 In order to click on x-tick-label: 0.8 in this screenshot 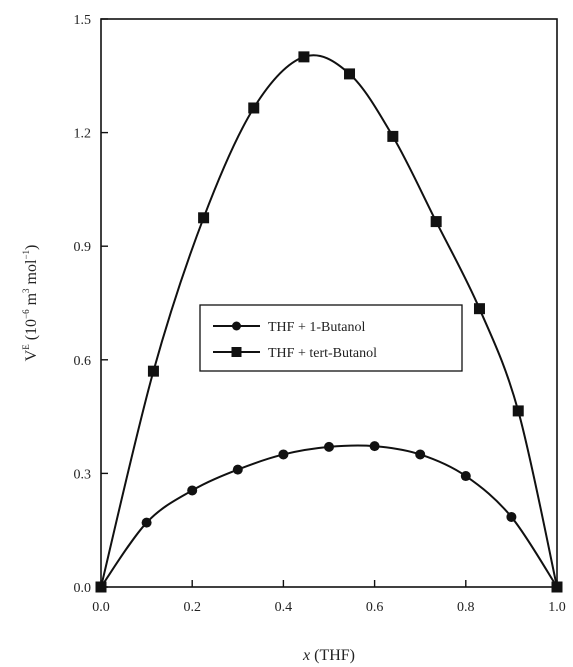, I will do `click(466, 607)`.